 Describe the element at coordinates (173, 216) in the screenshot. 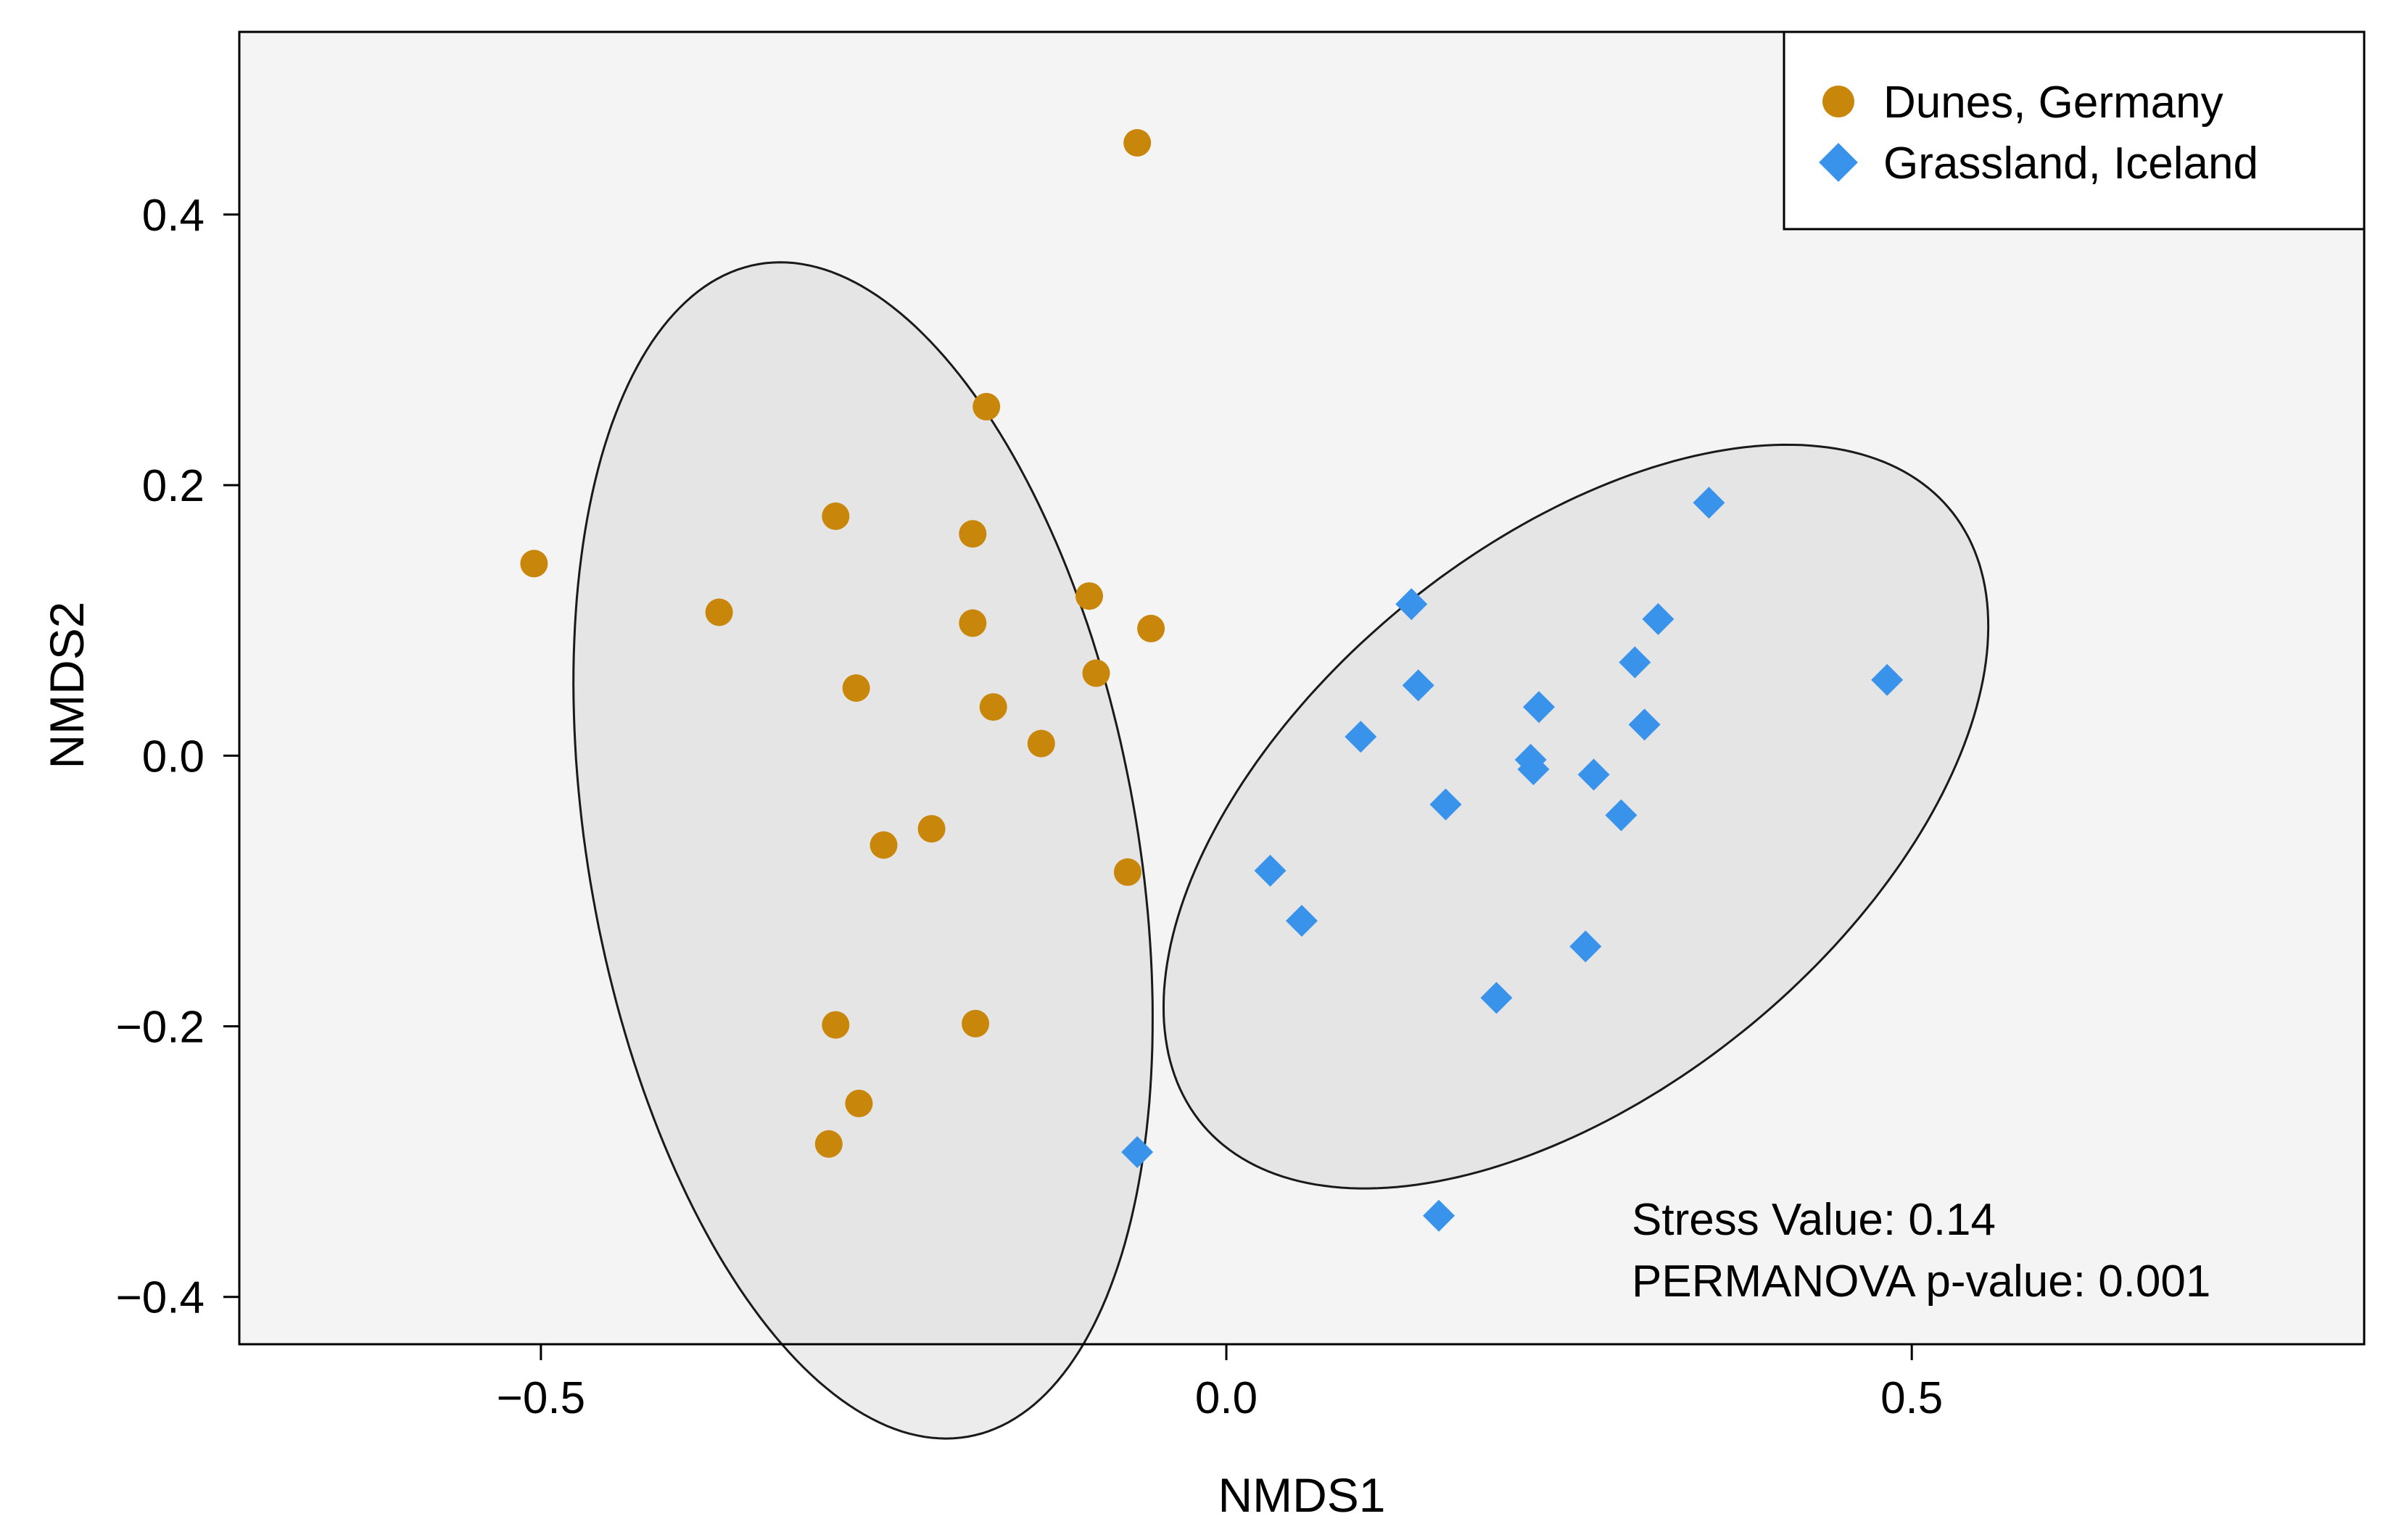

I see `y-tick-label-4: 0.4` at that location.